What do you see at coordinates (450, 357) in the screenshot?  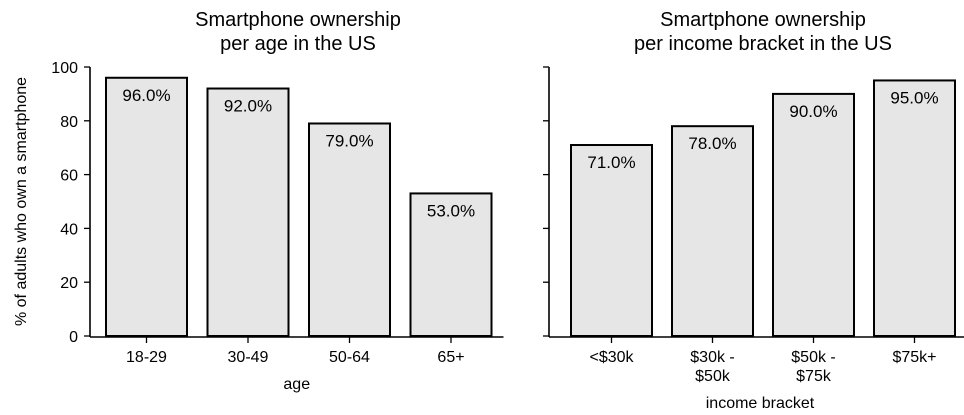 I see `x-tick-label: 65+` at bounding box center [450, 357].